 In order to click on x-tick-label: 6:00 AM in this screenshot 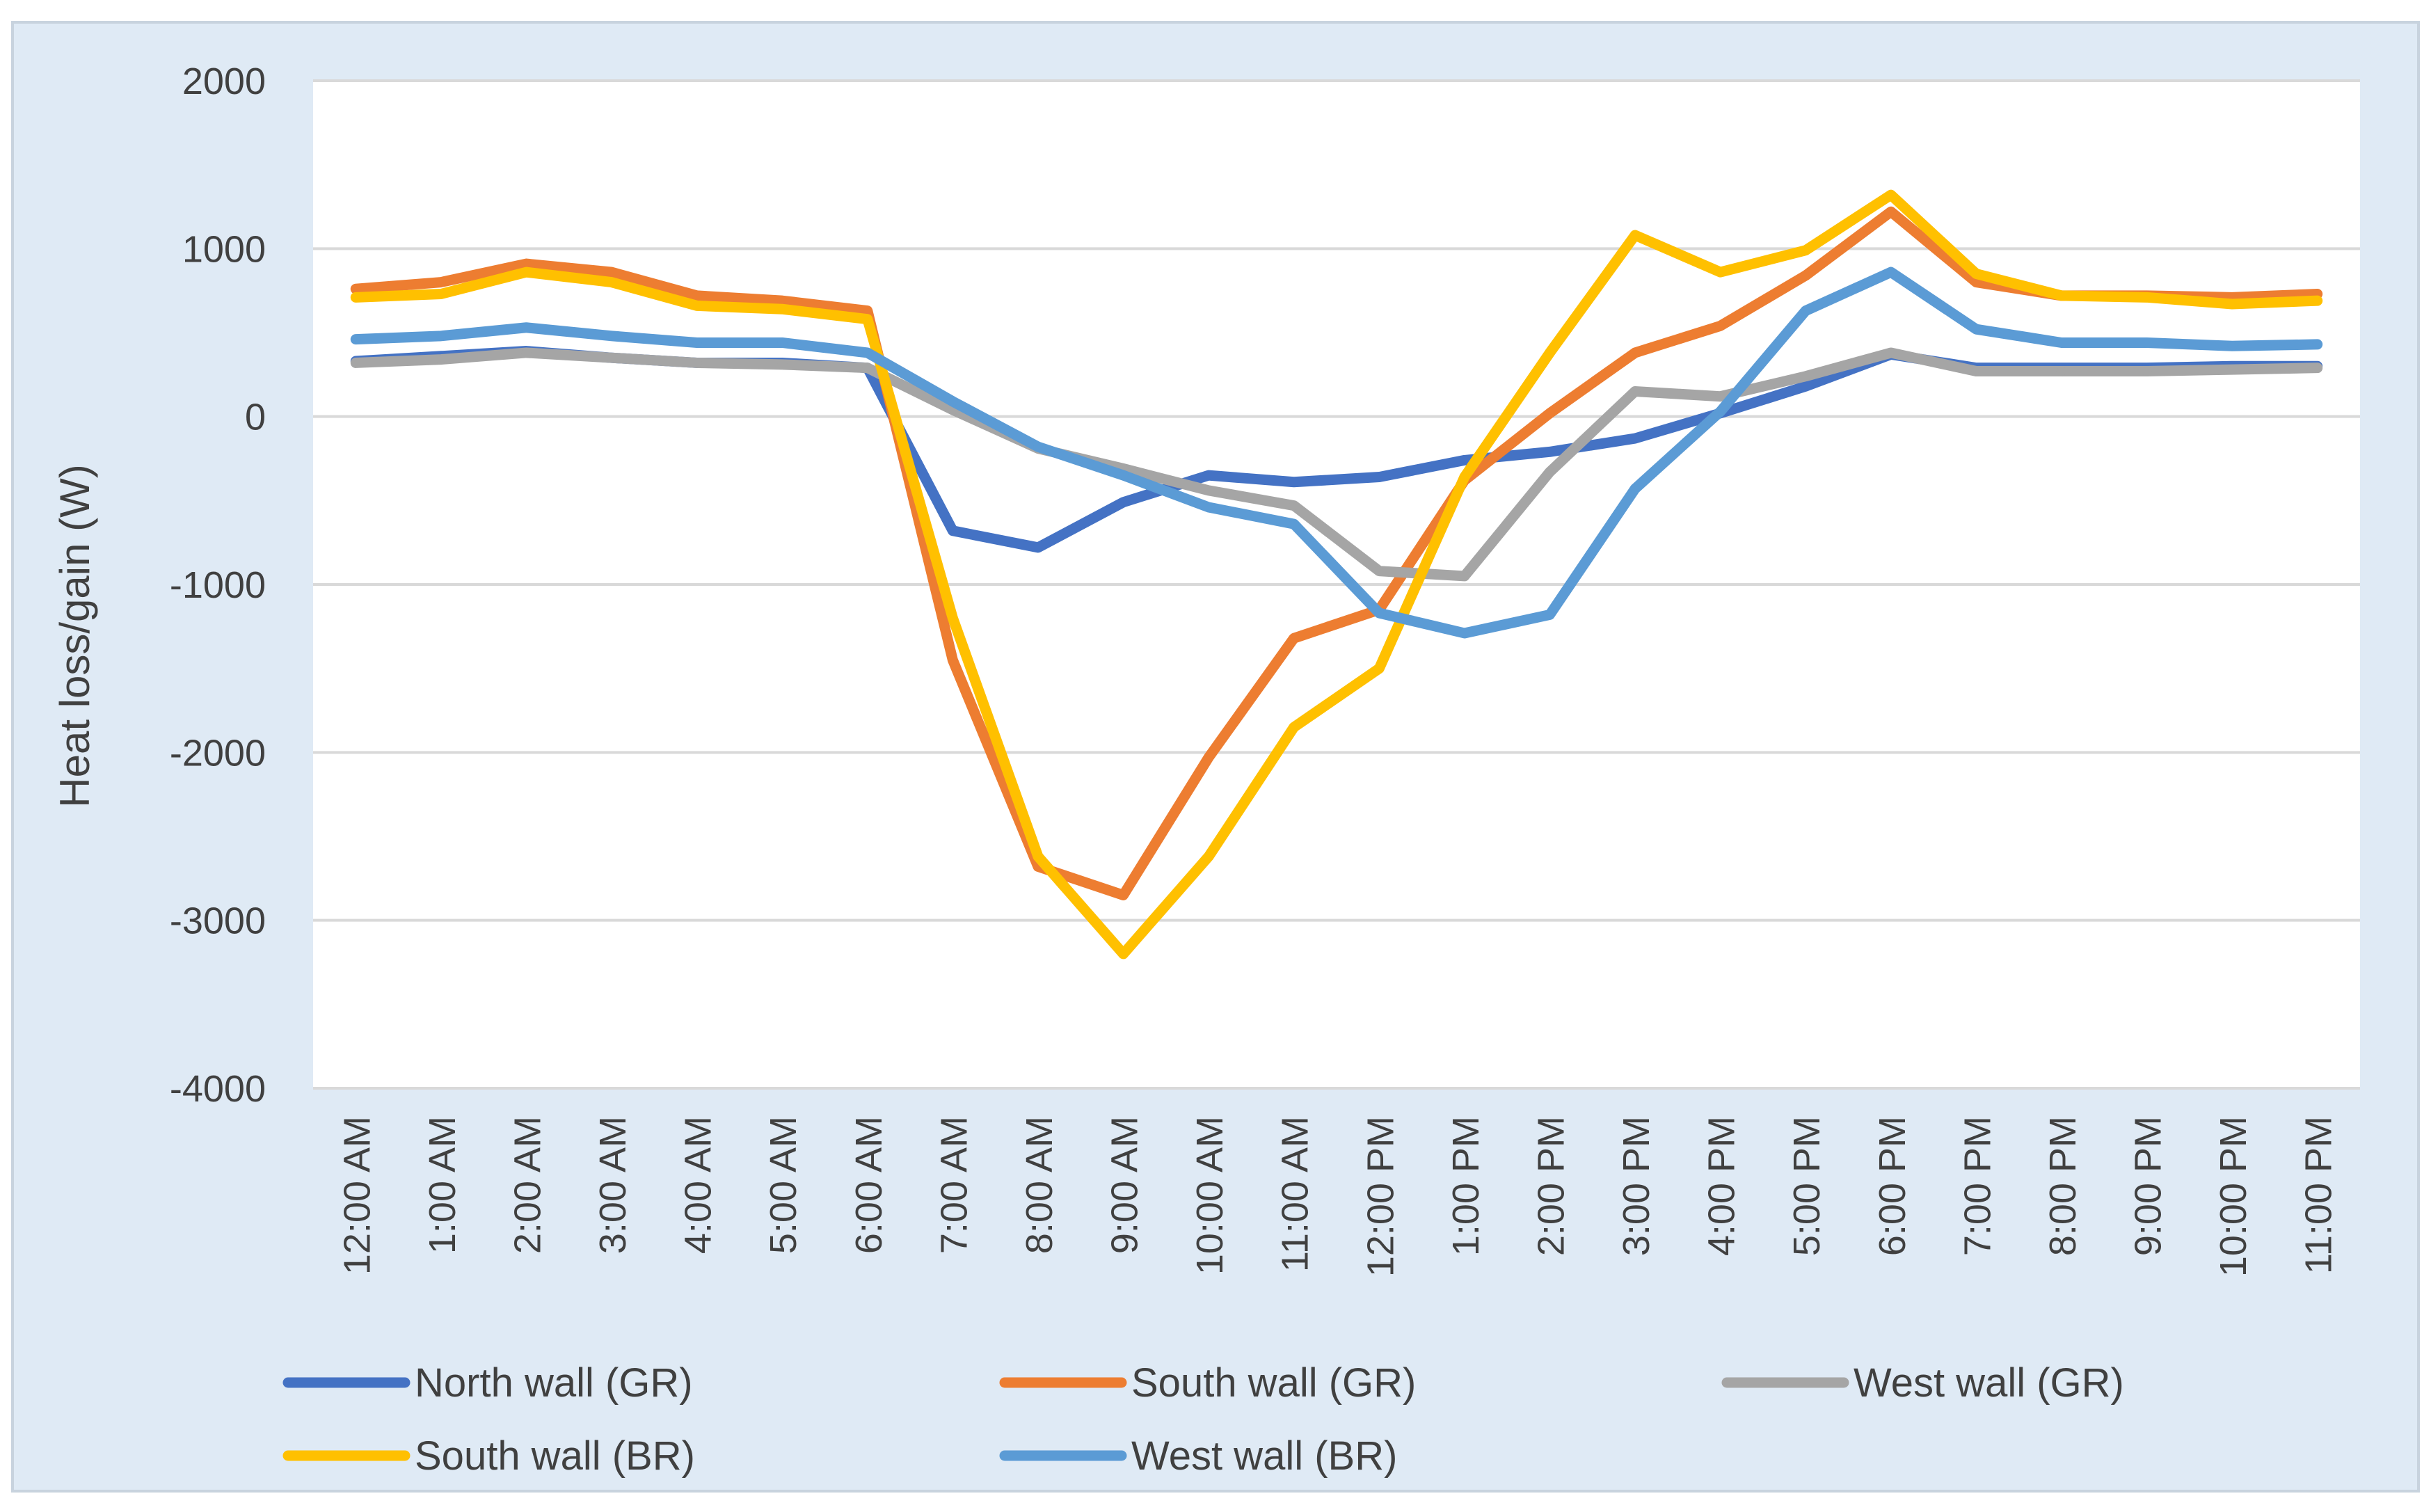, I will do `click(869, 1185)`.